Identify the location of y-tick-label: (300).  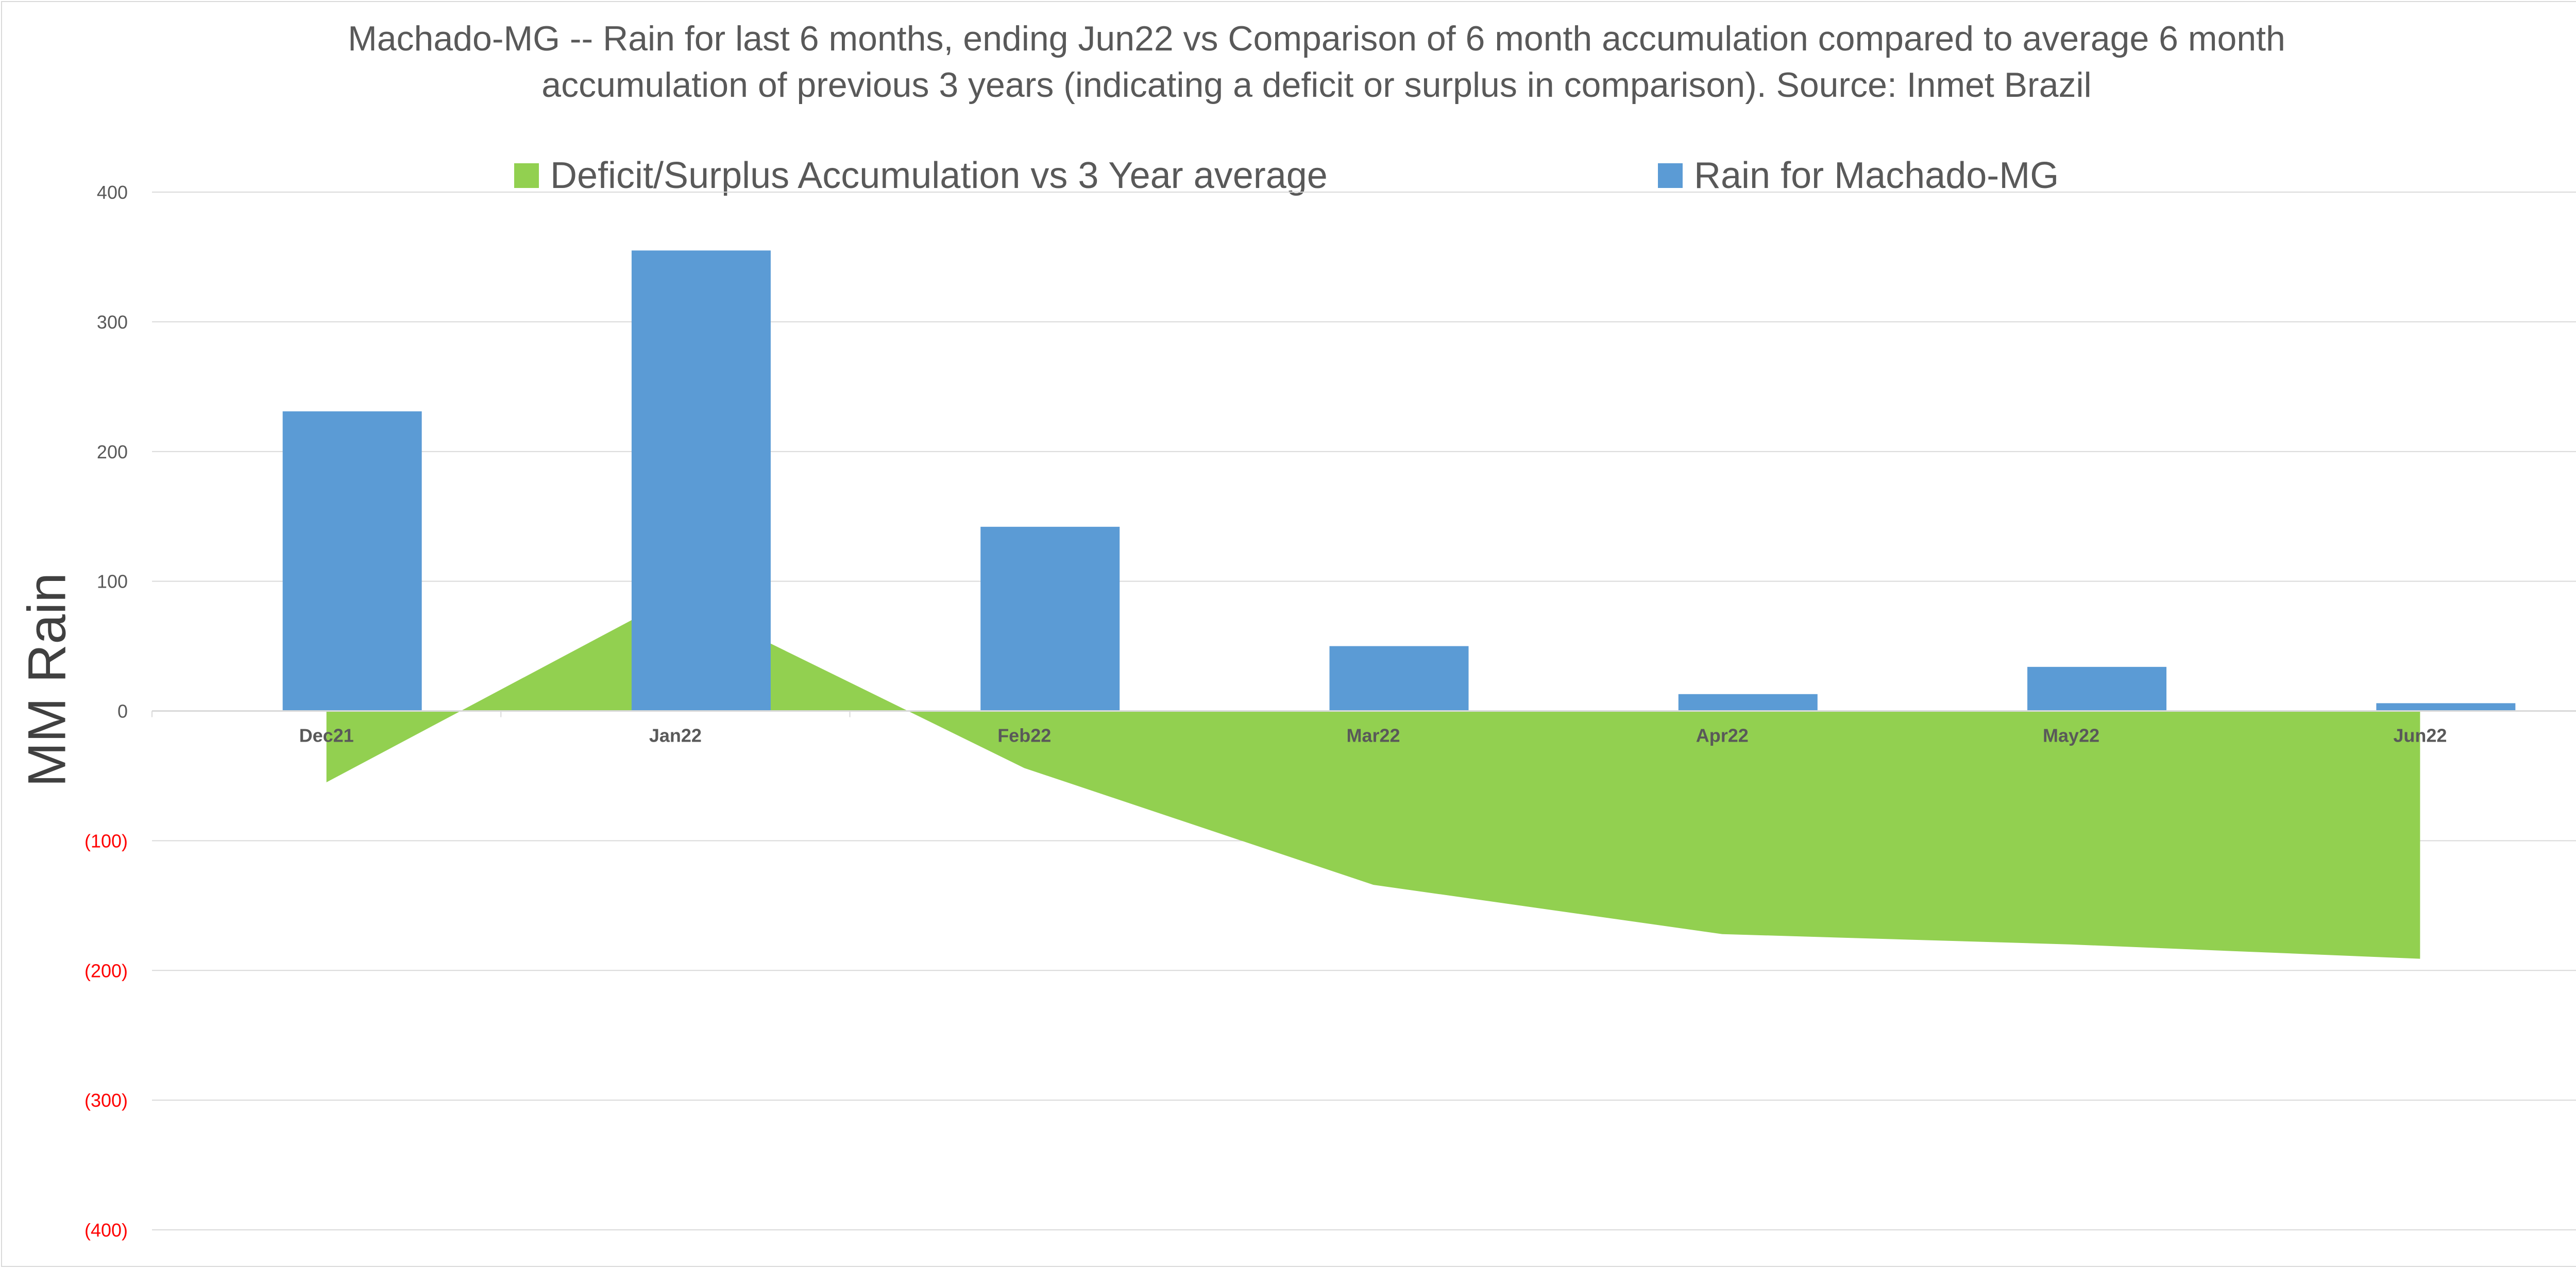
(106, 1100).